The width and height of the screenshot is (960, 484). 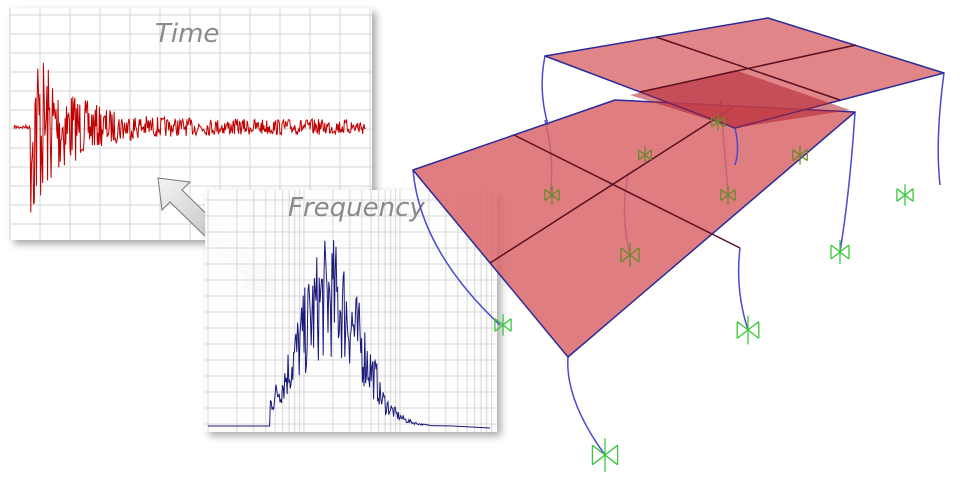 I want to click on time-label: Time, so click(x=187, y=34).